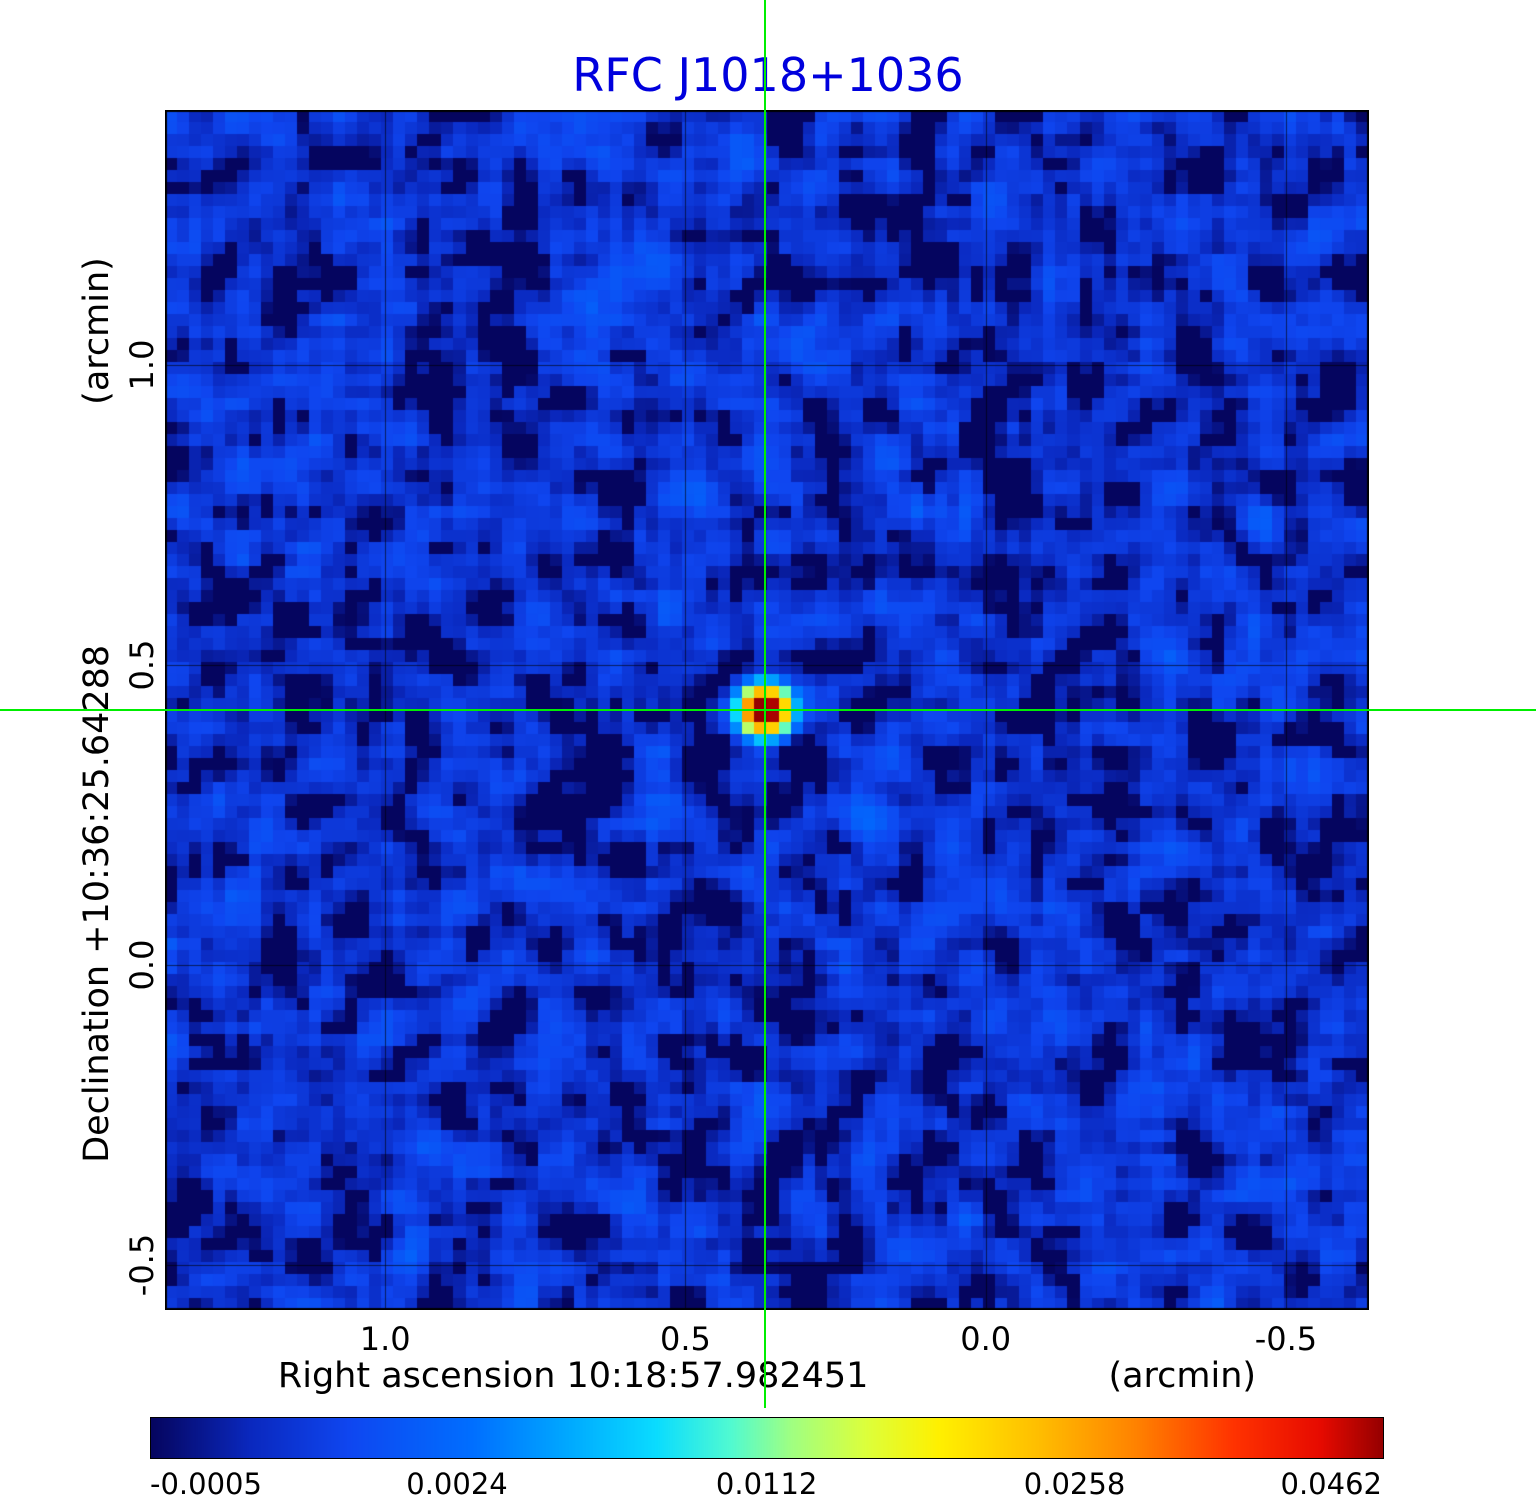 This screenshot has height=1511, width=1536. Describe the element at coordinates (142, 665) in the screenshot. I see `y-tick-label: 0.5` at that location.